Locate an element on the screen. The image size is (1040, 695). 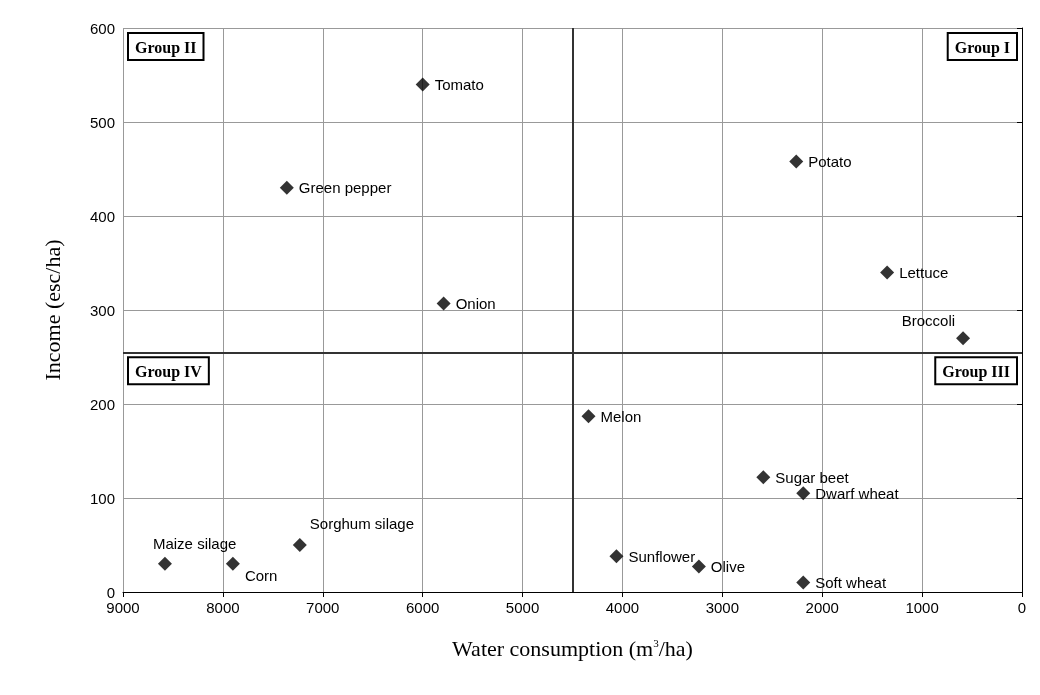
annotation: Maize silage is located at coordinates (194, 544).